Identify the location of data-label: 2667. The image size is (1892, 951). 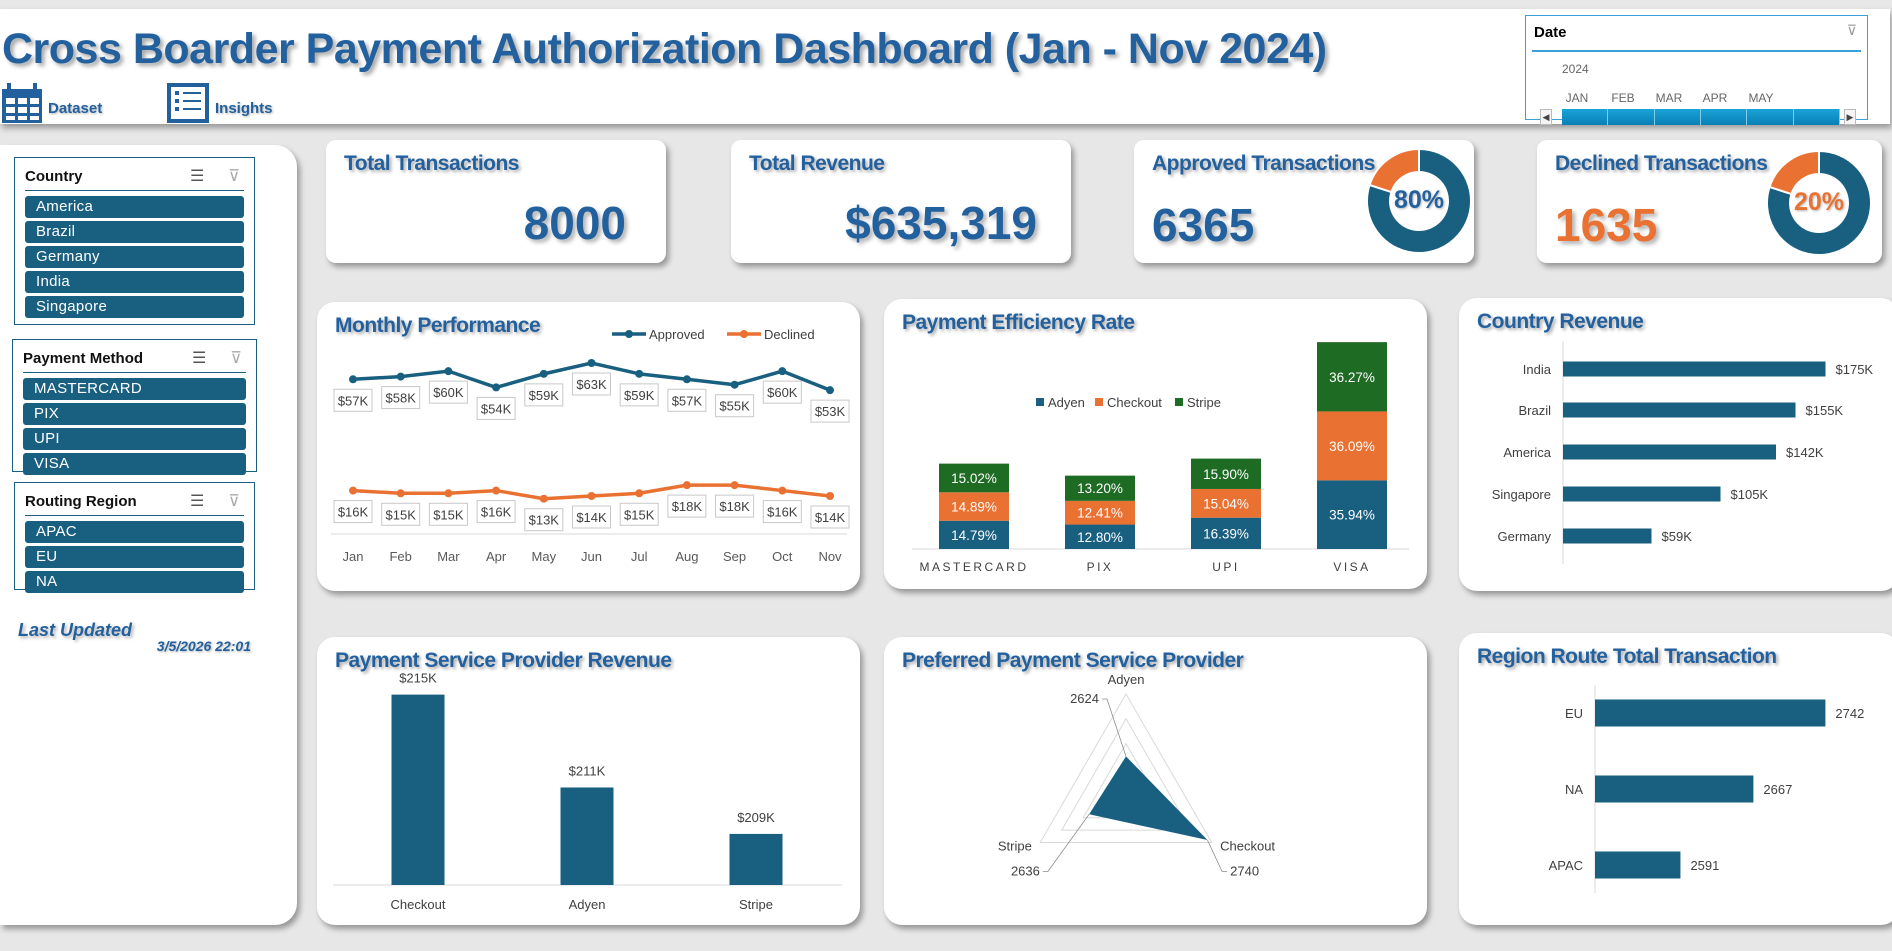
(1777, 789).